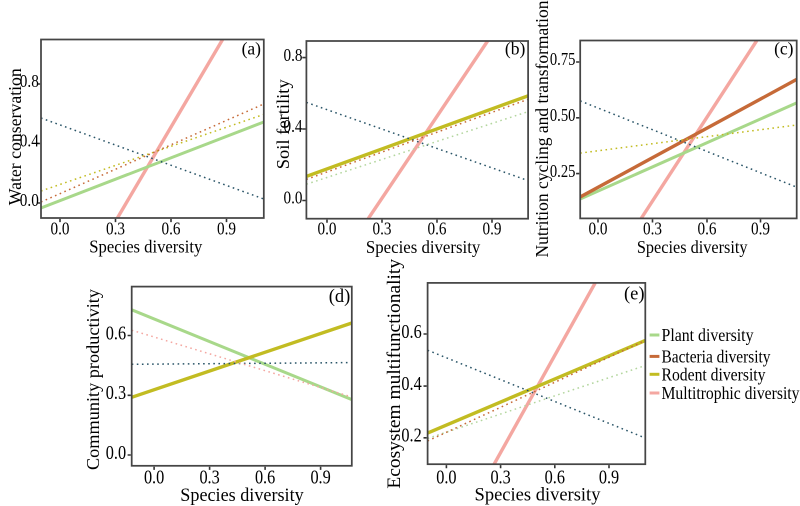 The width and height of the screenshot is (800, 506). I want to click on svg-text: 0.50, so click(563, 115).